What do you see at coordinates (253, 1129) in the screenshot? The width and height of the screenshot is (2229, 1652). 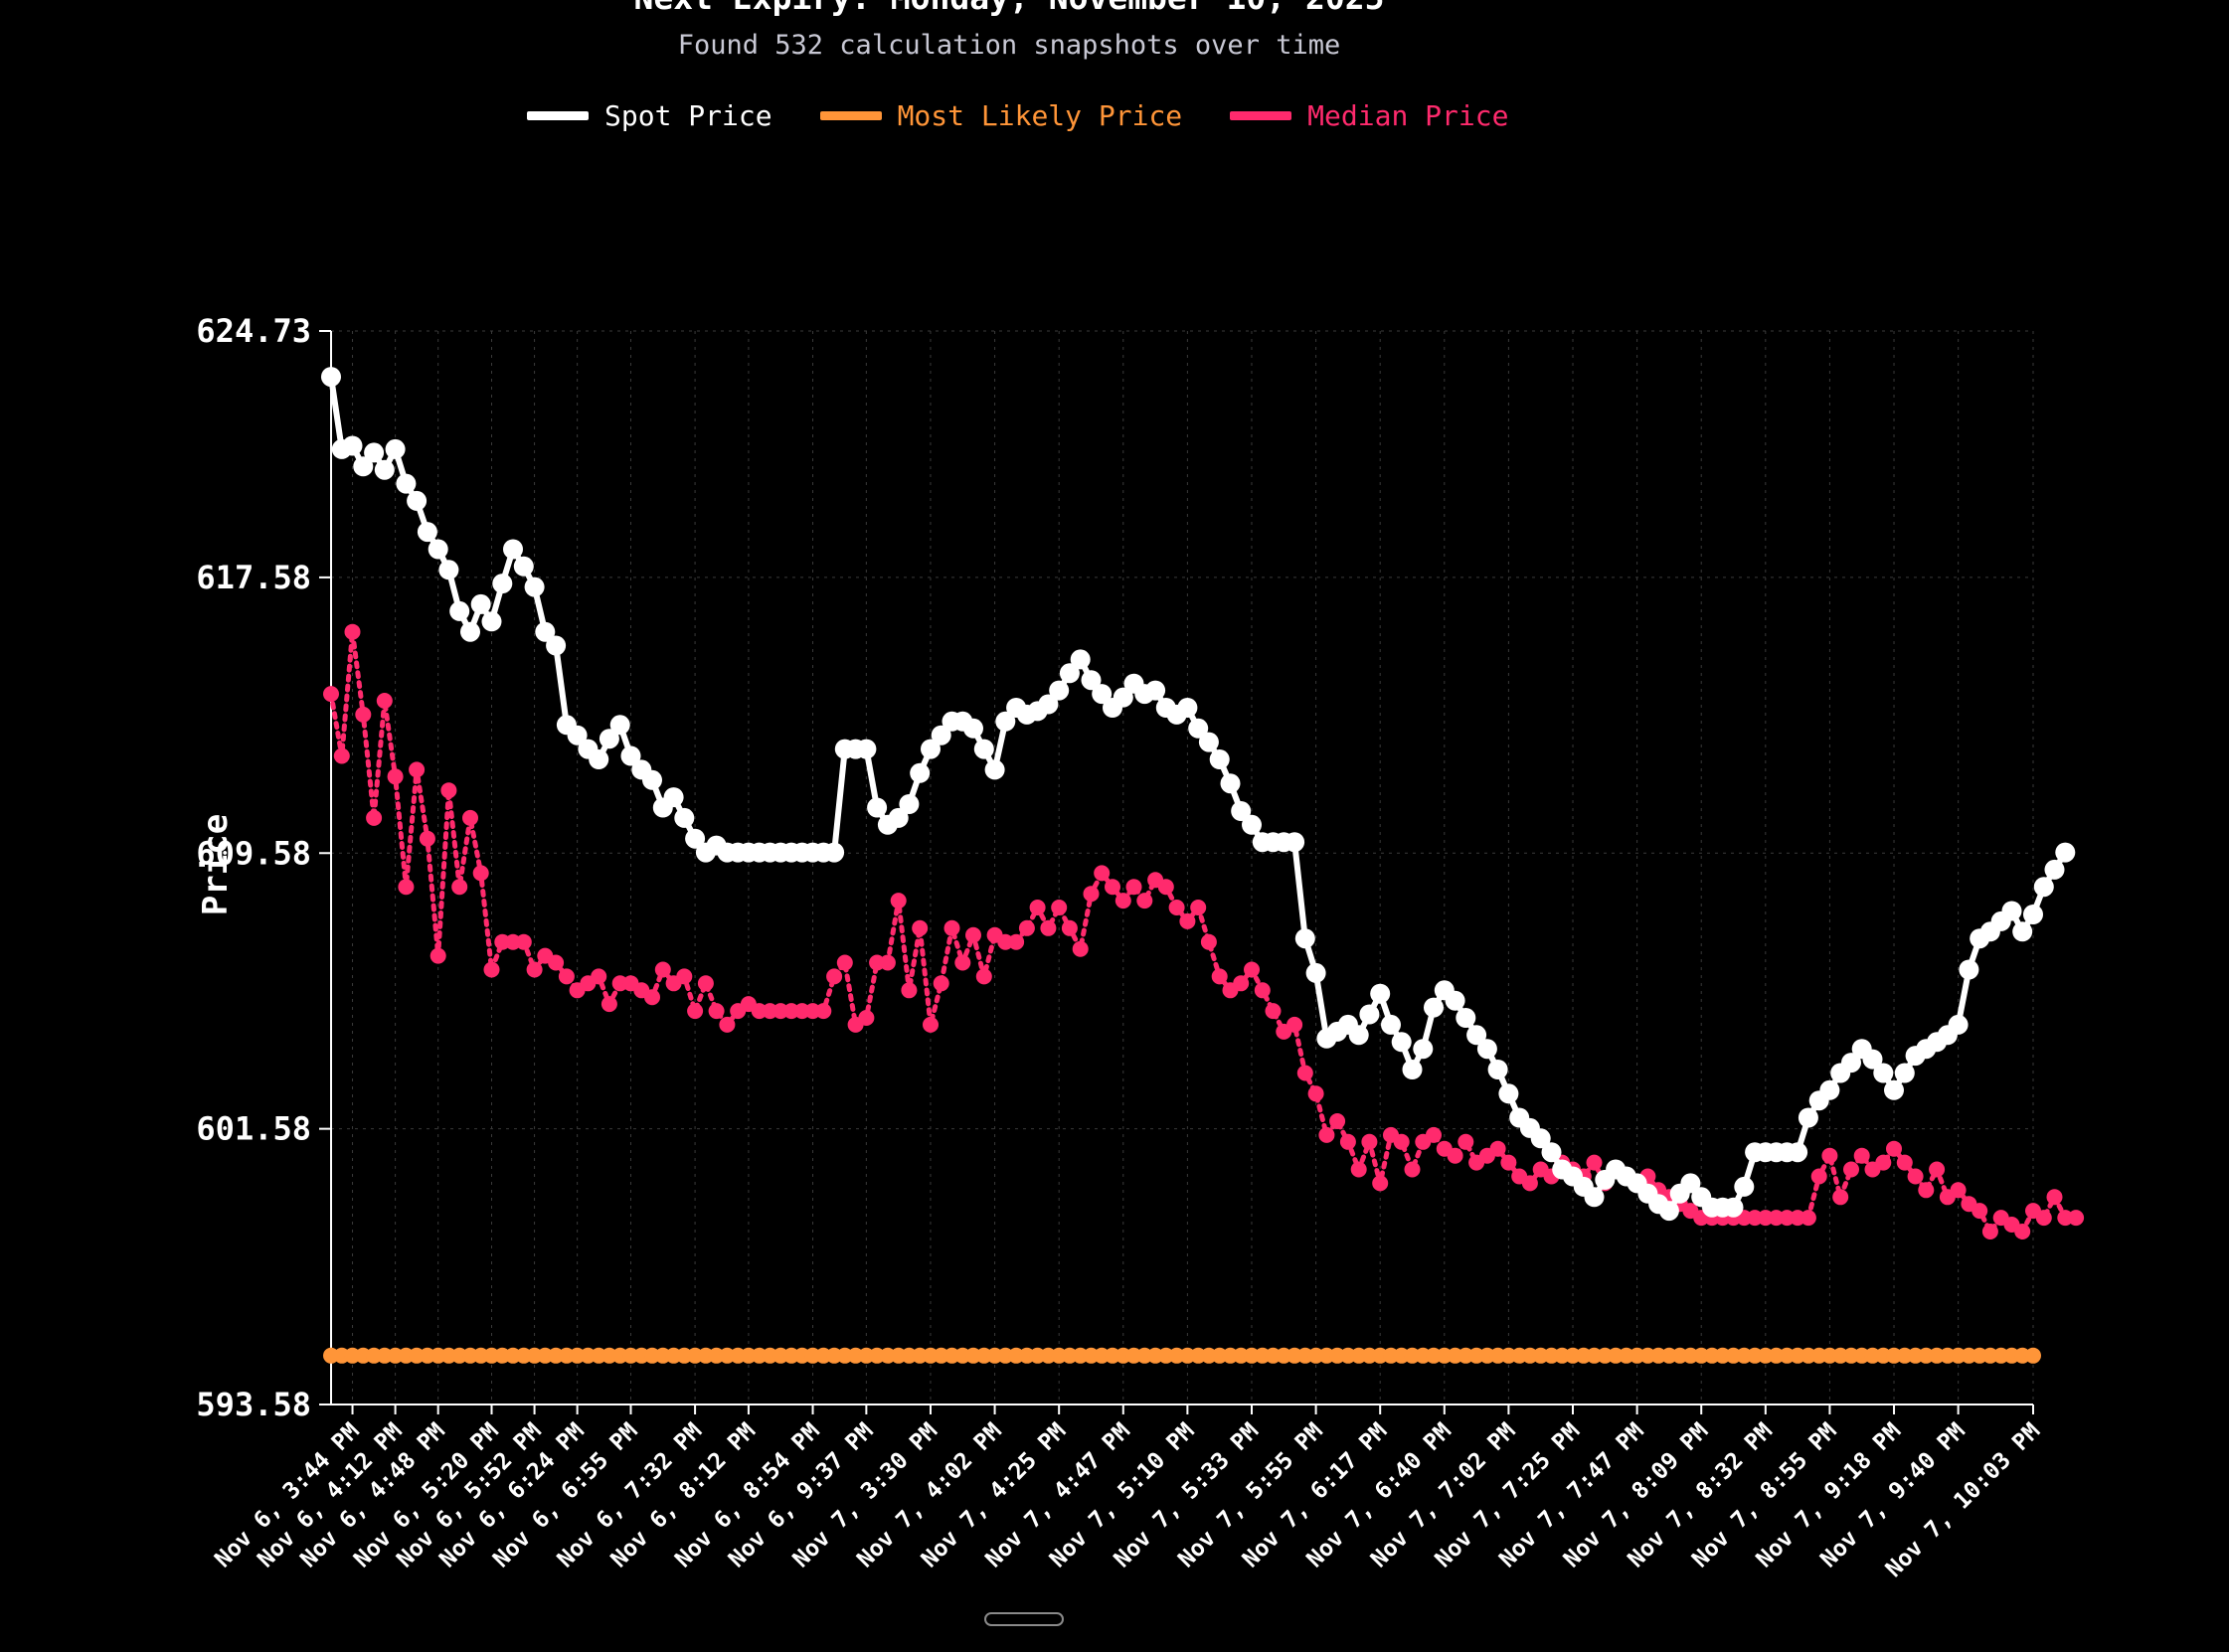 I see `y-tick-label: 601.58` at bounding box center [253, 1129].